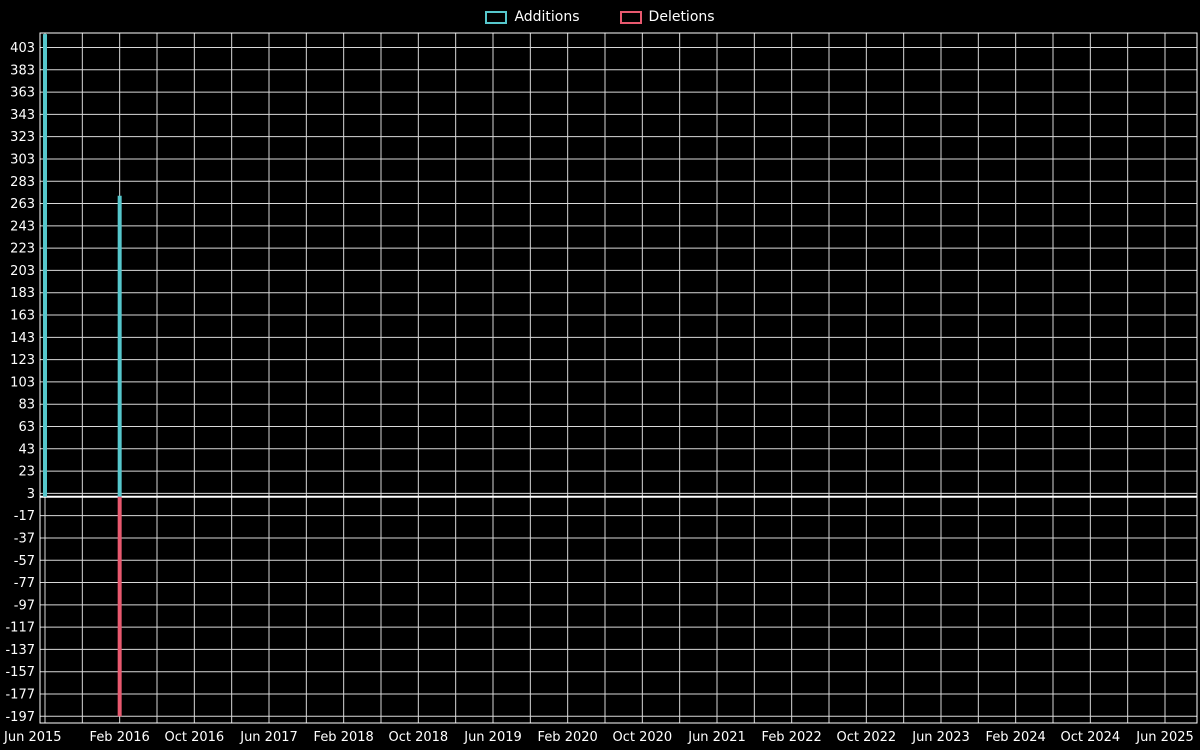 Image resolution: width=1200 pixels, height=750 pixels. Describe the element at coordinates (22, 70) in the screenshot. I see `y-tick-label: 383` at that location.